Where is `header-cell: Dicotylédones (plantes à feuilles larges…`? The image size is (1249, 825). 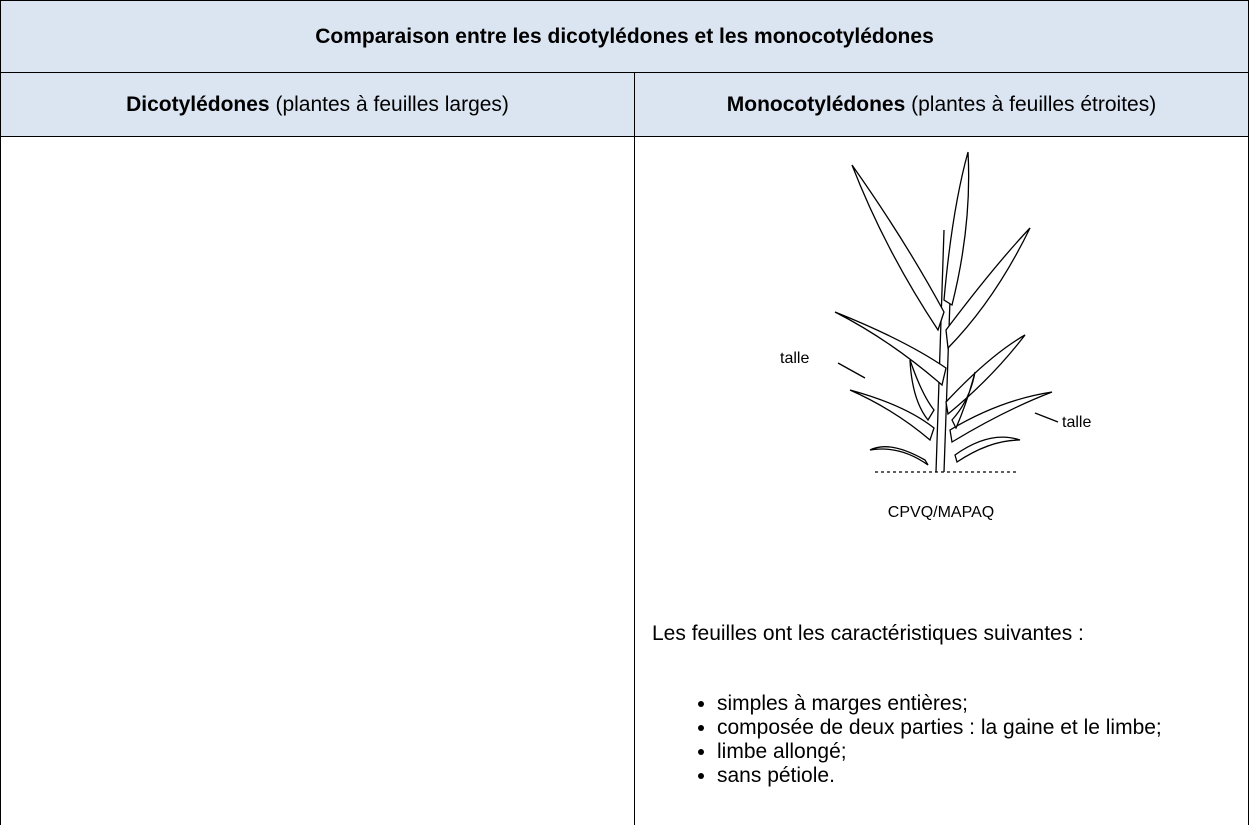 header-cell: Dicotylédones (plantes à feuilles larges… is located at coordinates (317, 104).